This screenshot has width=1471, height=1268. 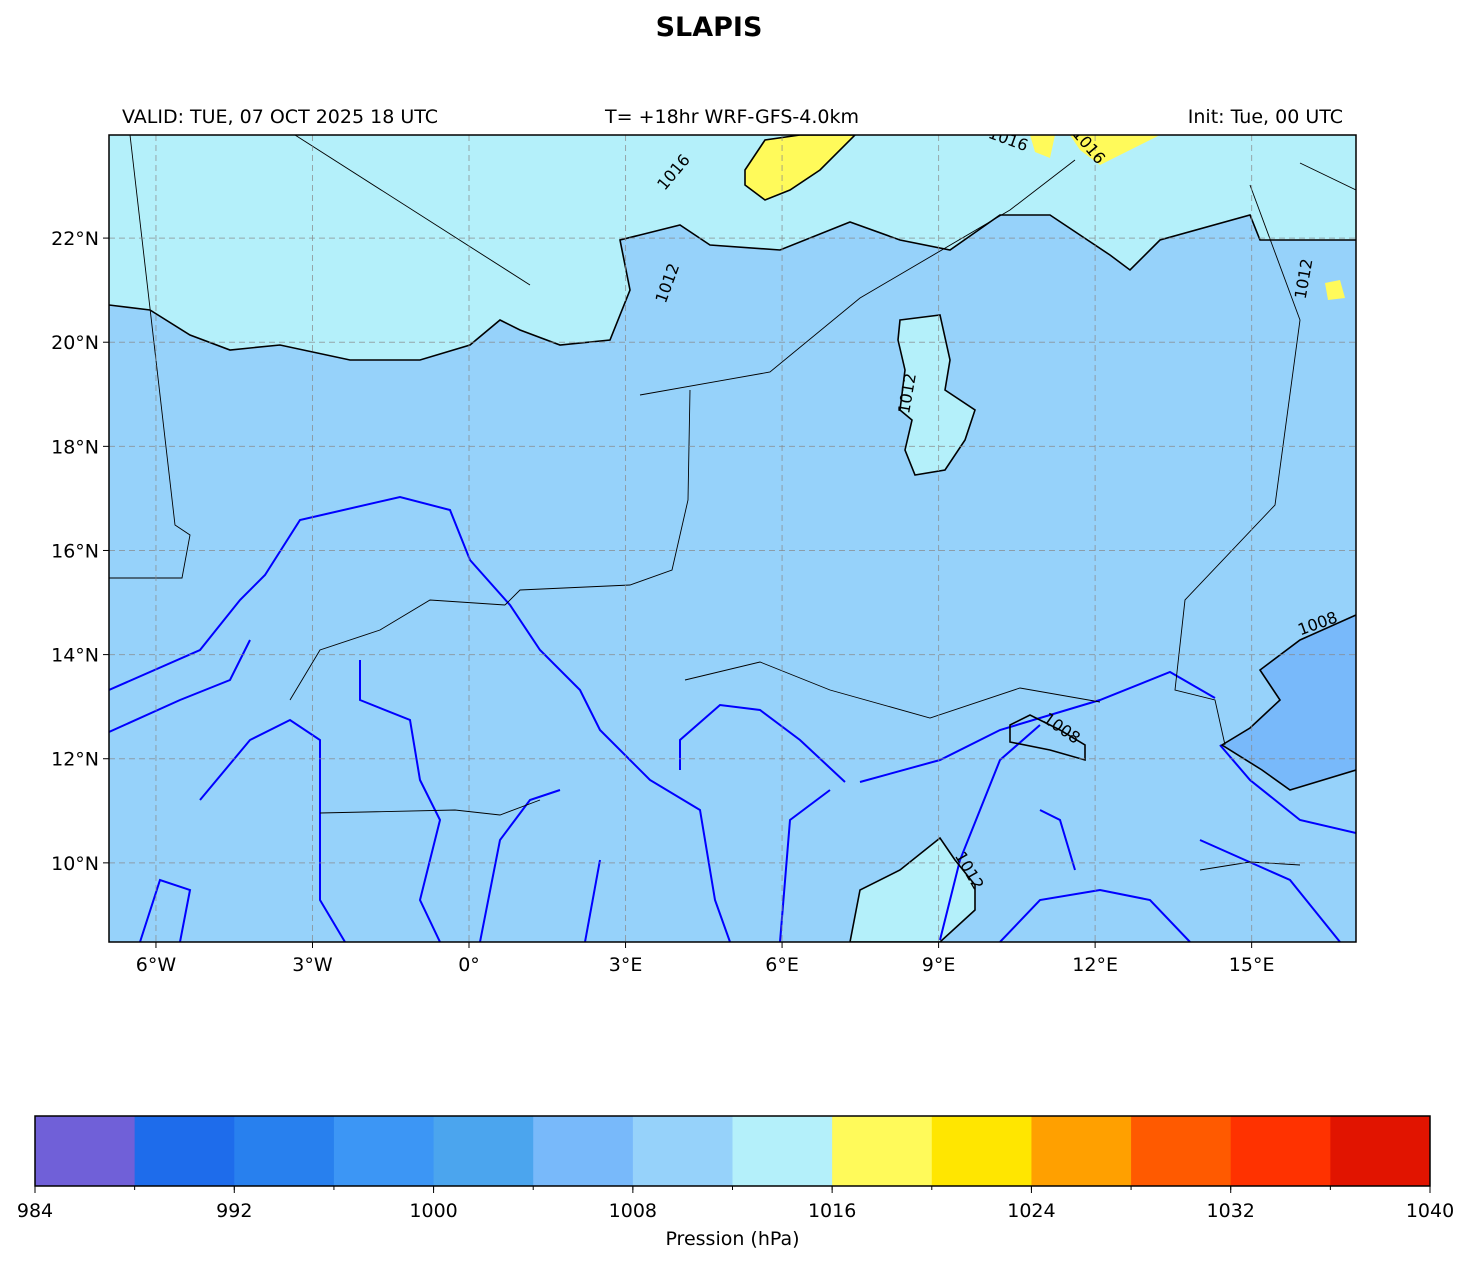 I want to click on colorbar-frame, so click(x=732, y=1151).